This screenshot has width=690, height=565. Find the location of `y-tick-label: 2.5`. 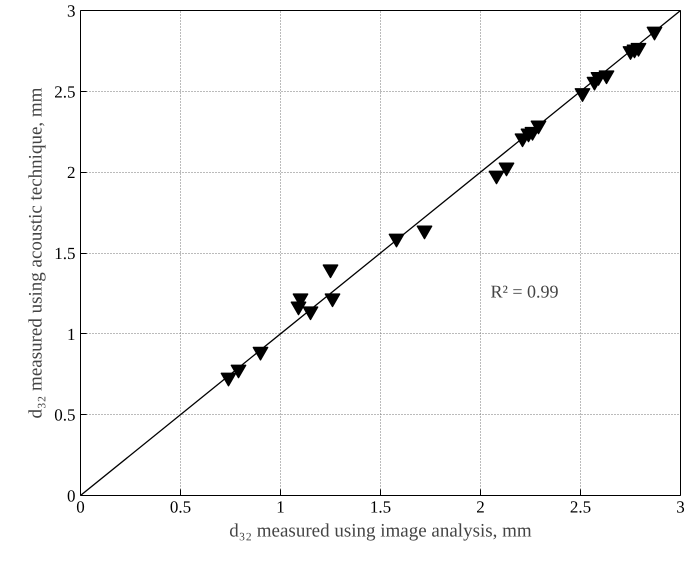

y-tick-label: 2.5 is located at coordinates (65, 92).